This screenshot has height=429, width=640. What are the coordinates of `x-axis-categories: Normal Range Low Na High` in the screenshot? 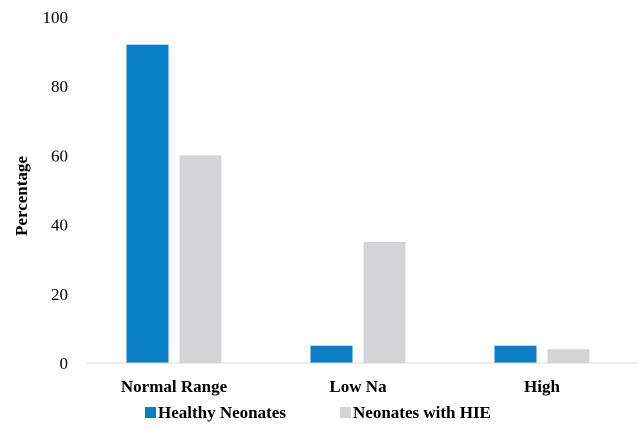 It's located at (341, 386).